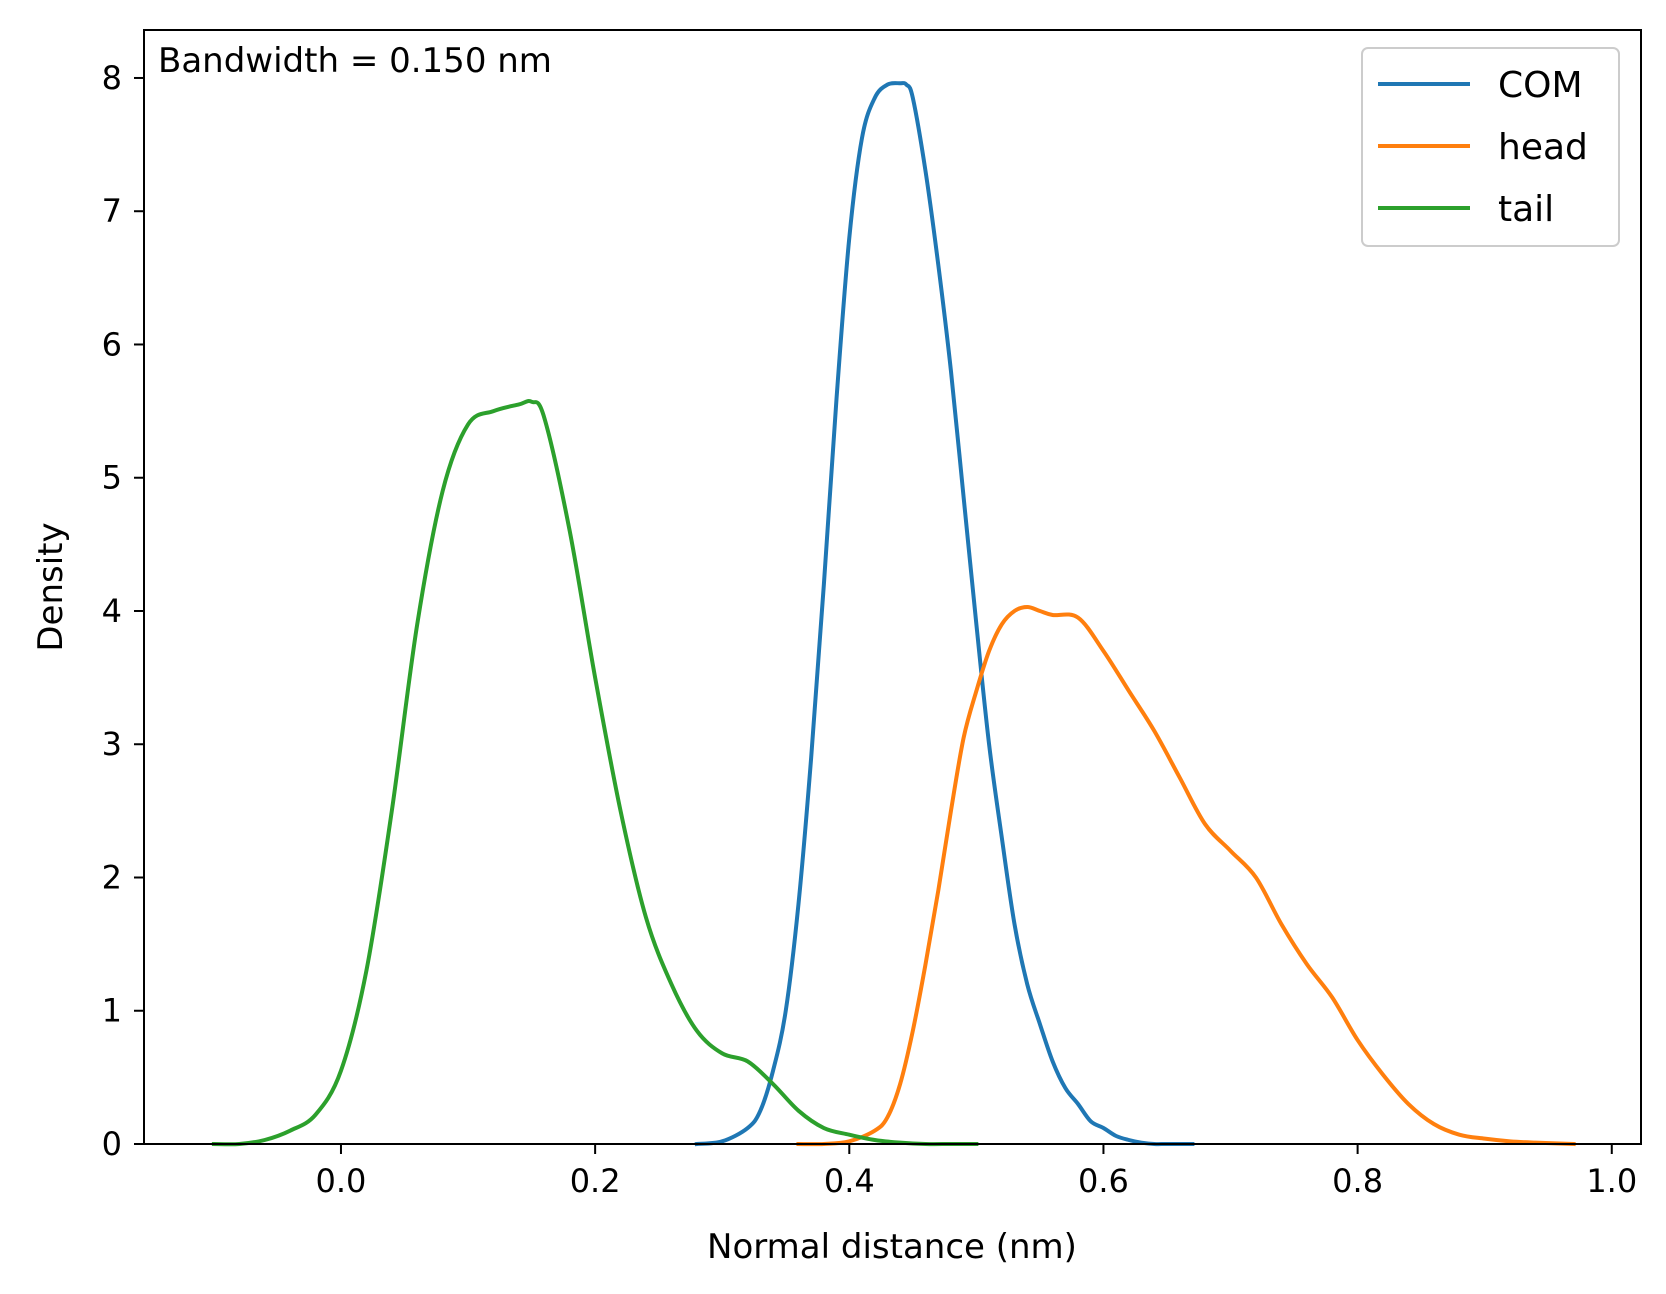 This screenshot has height=1294, width=1666. I want to click on x-tick-label: 0.6, so click(1103, 1181).